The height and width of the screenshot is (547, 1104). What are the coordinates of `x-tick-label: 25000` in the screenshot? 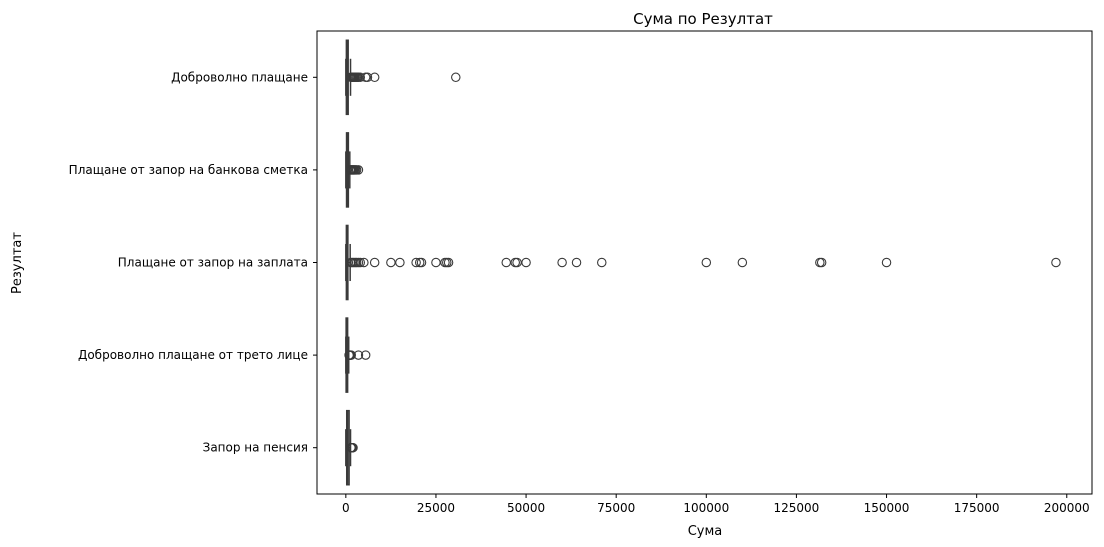 It's located at (436, 508).